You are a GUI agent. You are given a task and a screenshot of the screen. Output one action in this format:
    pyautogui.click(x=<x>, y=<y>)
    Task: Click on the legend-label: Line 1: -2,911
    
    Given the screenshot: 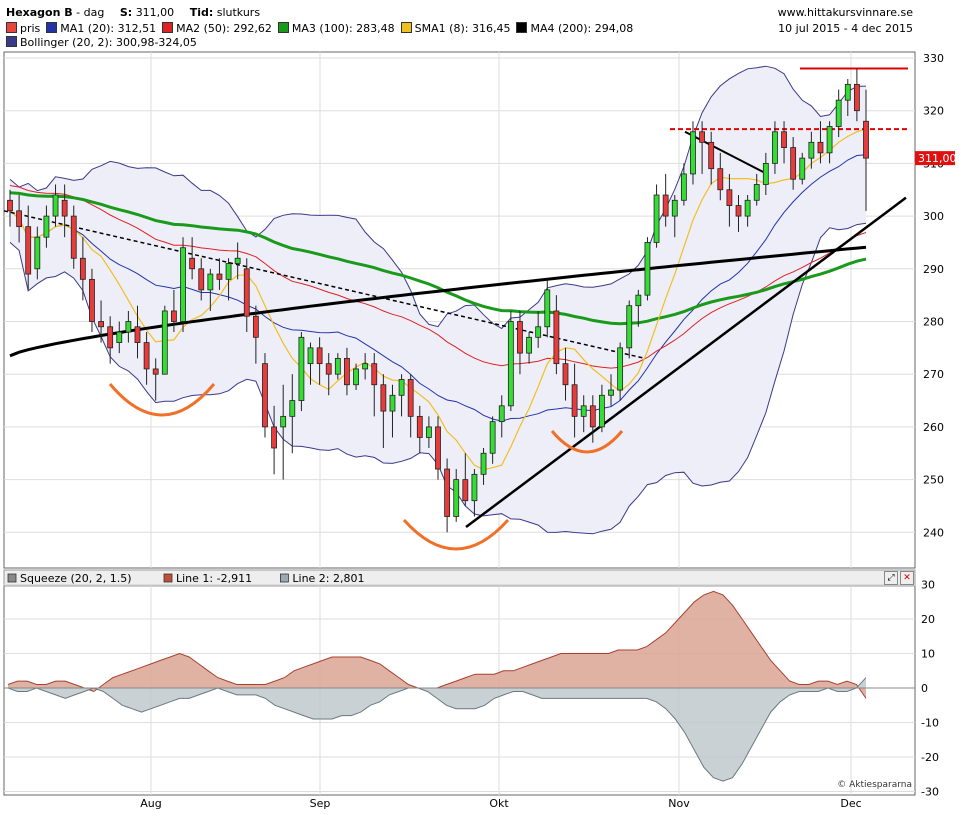 What is the action you would take?
    pyautogui.click(x=214, y=578)
    